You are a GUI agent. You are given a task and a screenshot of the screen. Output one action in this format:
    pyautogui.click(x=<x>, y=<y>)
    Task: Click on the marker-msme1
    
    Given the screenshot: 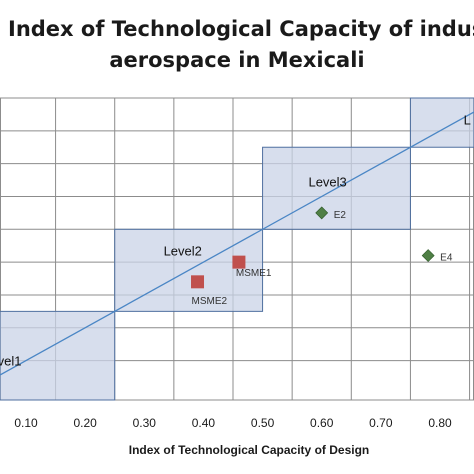 What is the action you would take?
    pyautogui.click(x=239, y=262)
    